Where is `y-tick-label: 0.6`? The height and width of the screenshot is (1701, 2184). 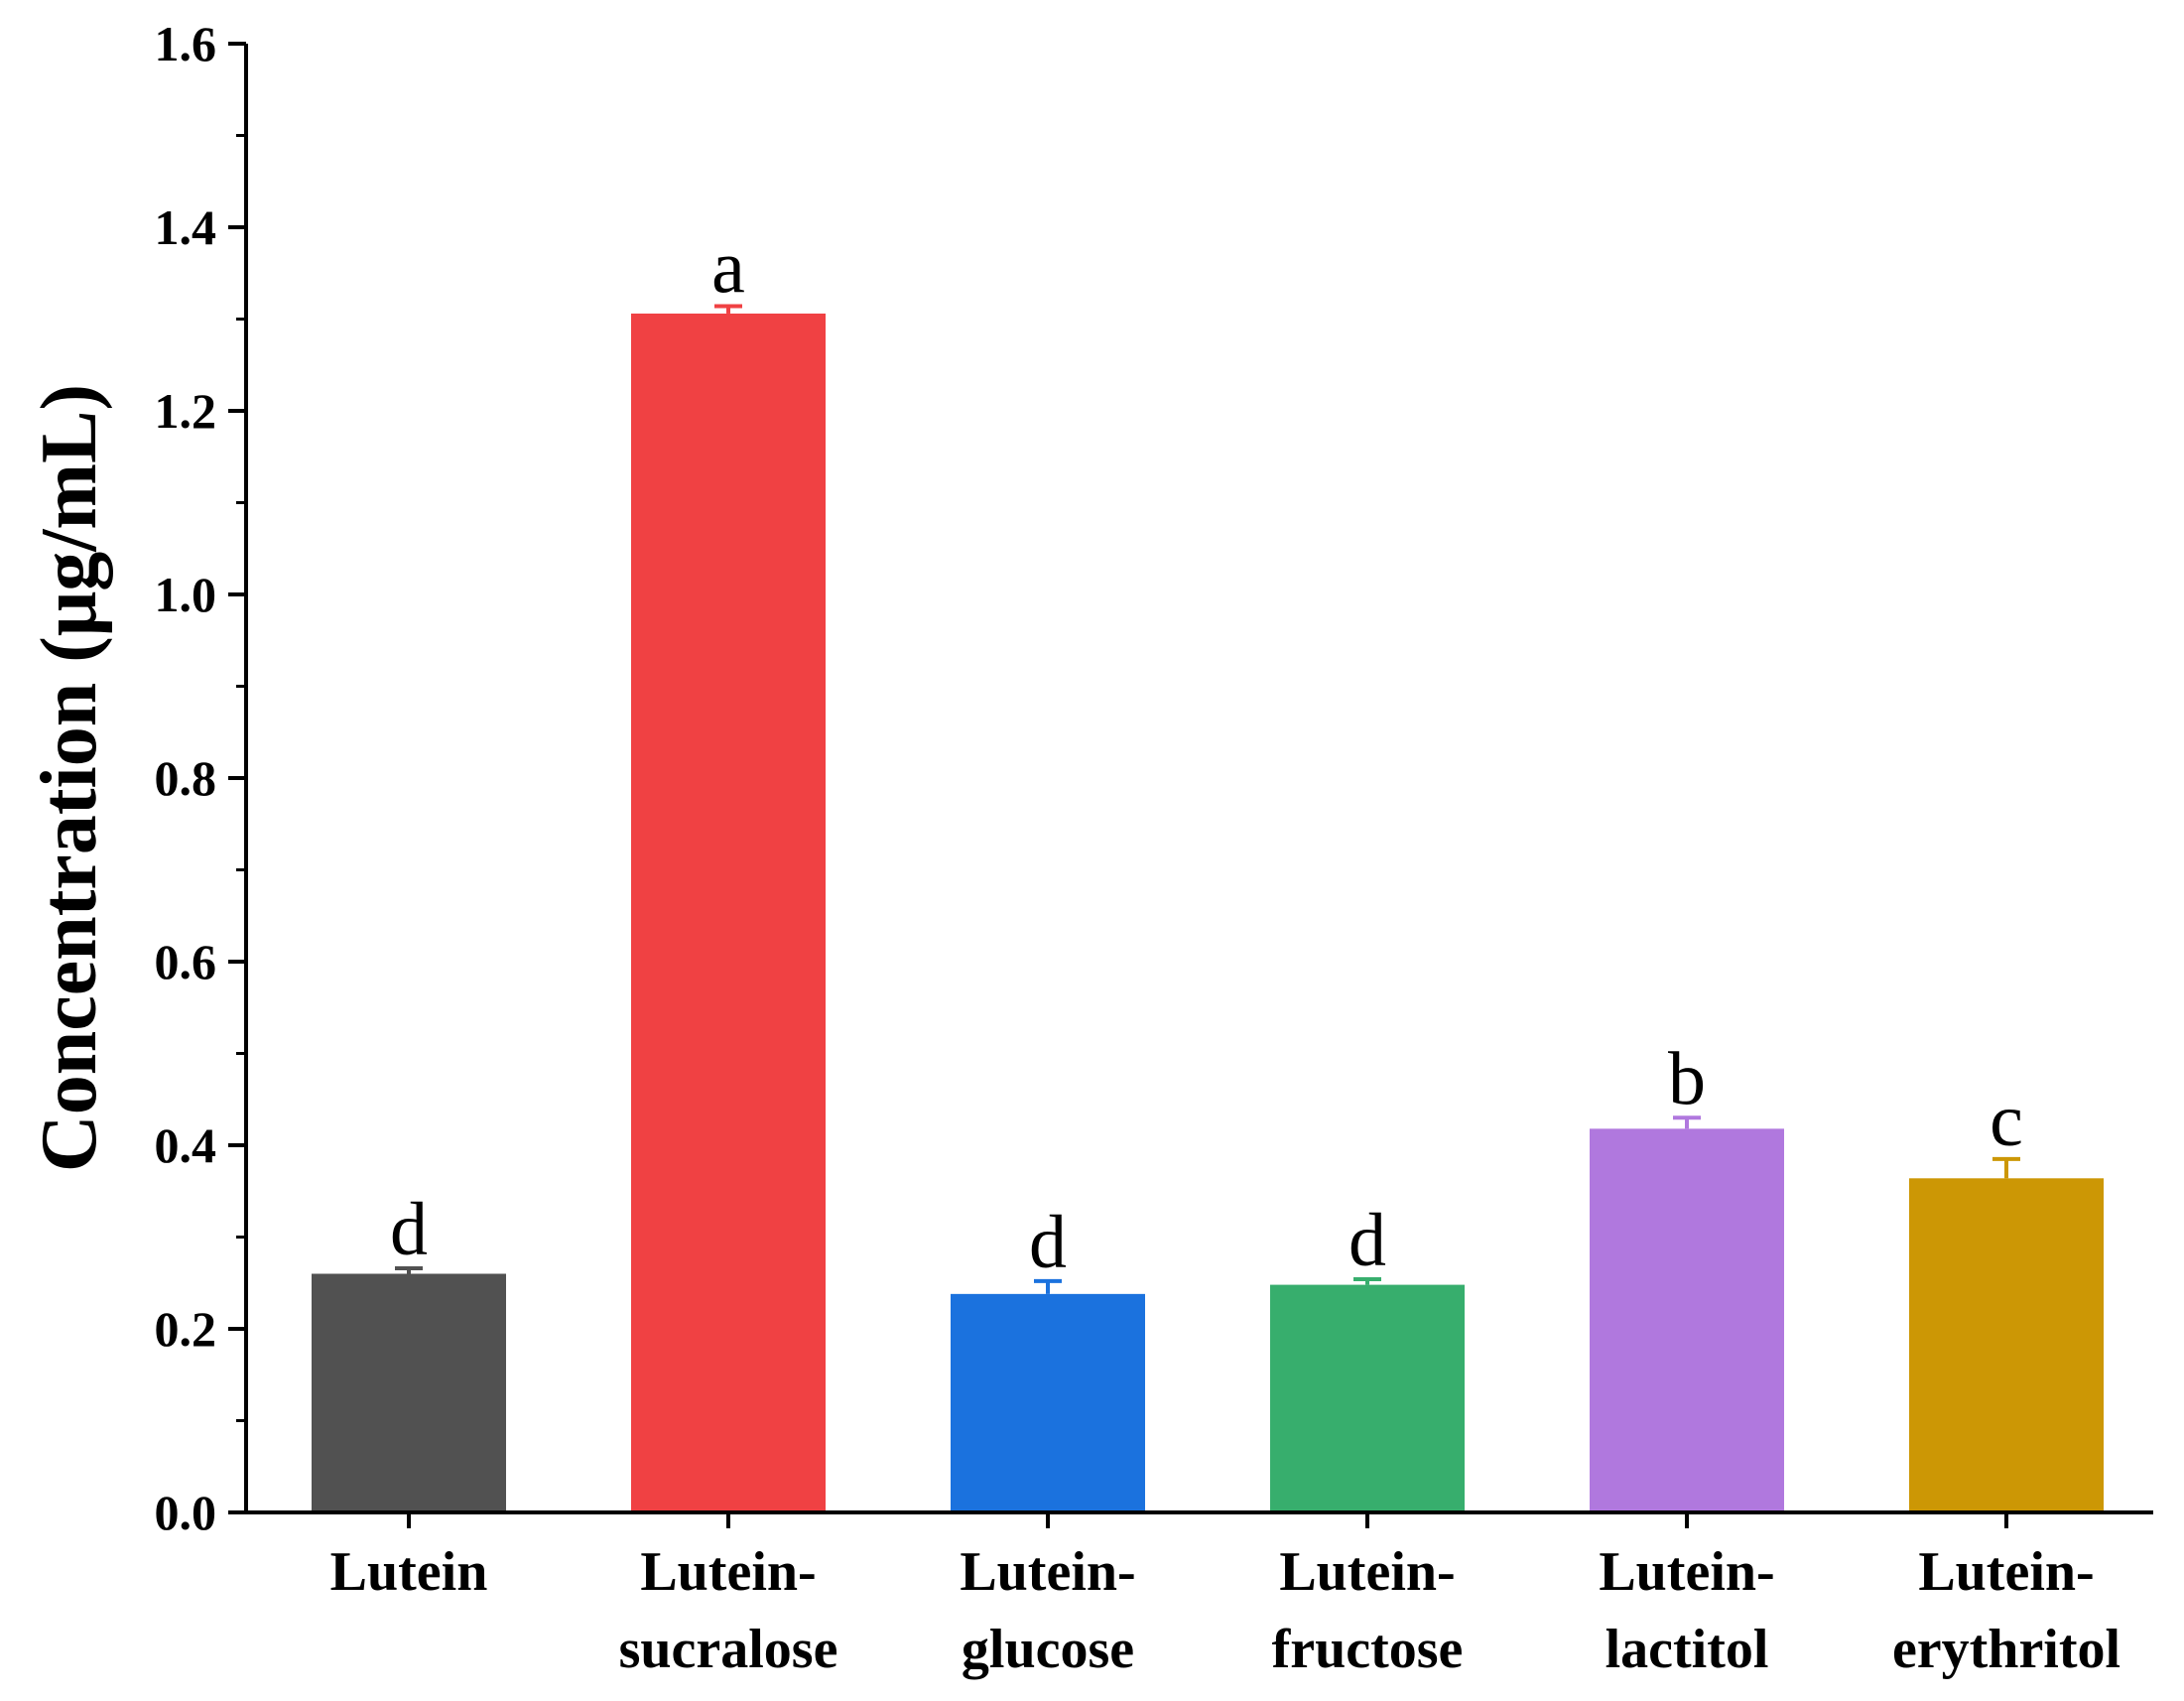
y-tick-label: 0.6 is located at coordinates (186, 961).